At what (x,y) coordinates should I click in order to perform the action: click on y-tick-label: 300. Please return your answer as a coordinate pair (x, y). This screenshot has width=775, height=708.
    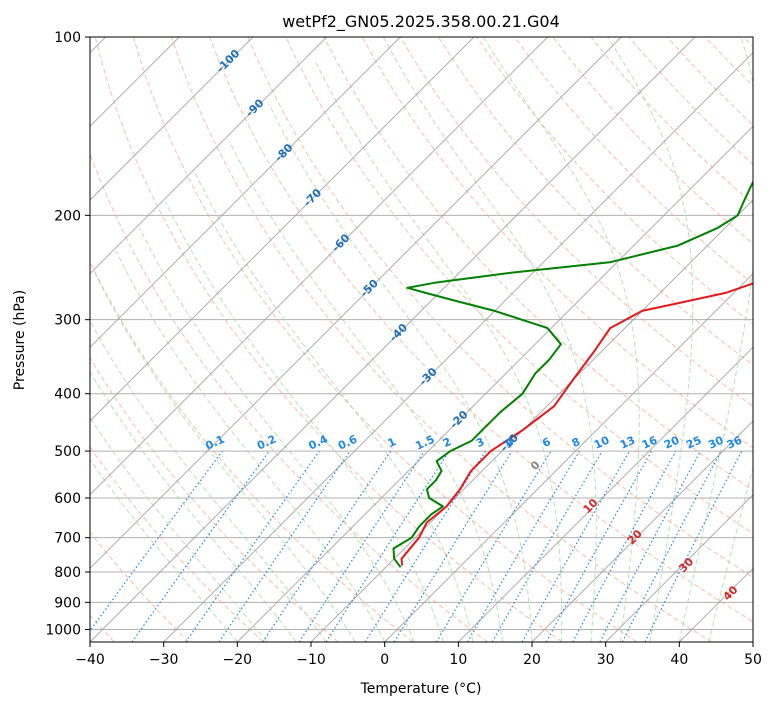
    Looking at the image, I should click on (67, 321).